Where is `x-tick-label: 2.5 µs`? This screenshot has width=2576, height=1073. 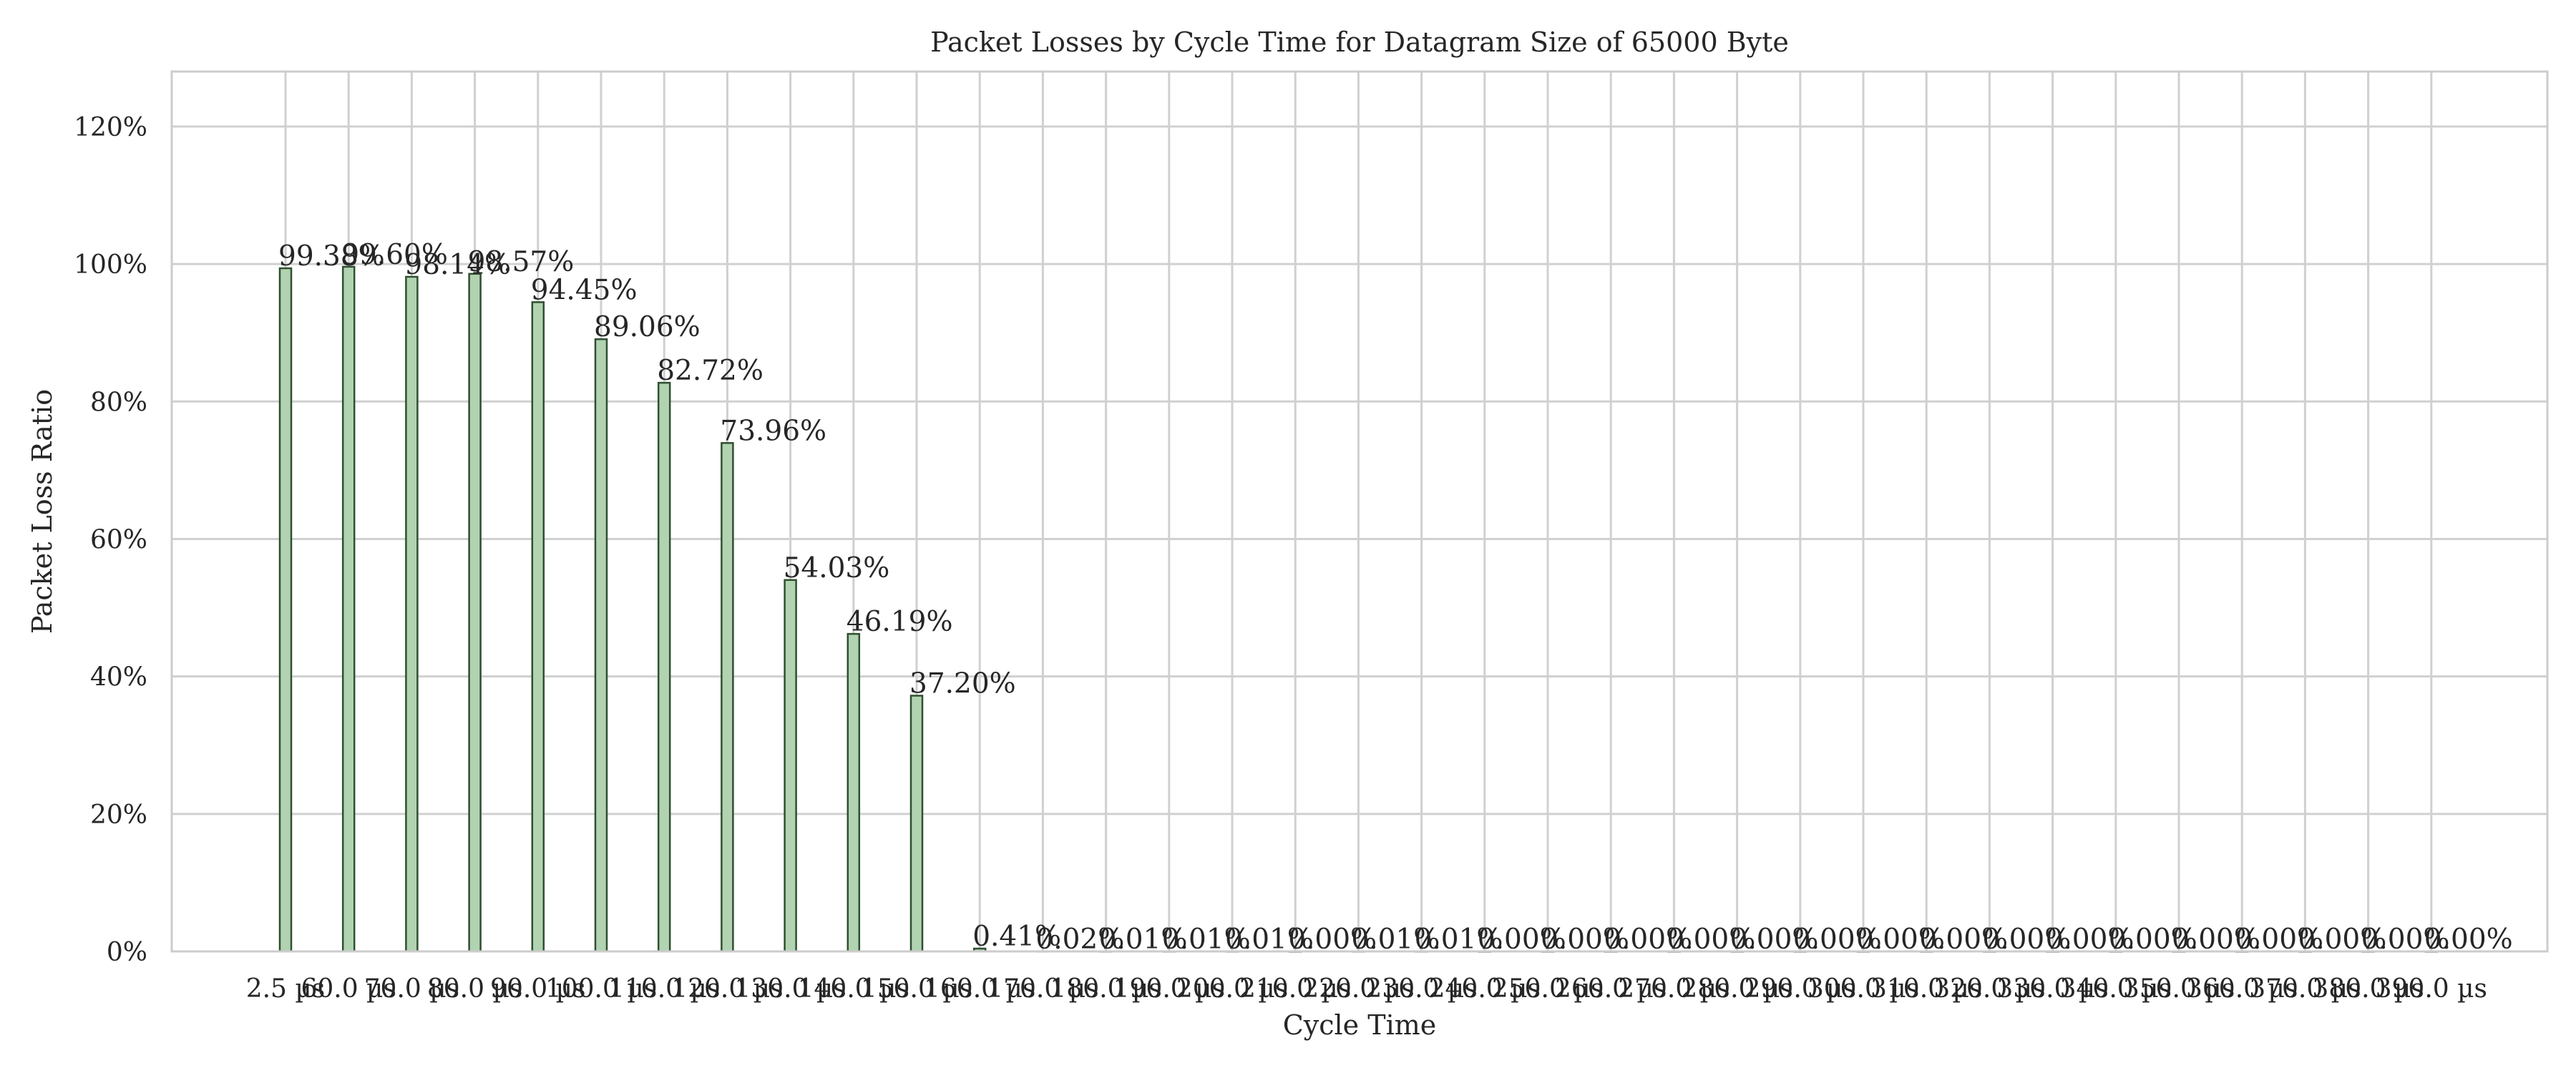 x-tick-label: 2.5 µs is located at coordinates (286, 989).